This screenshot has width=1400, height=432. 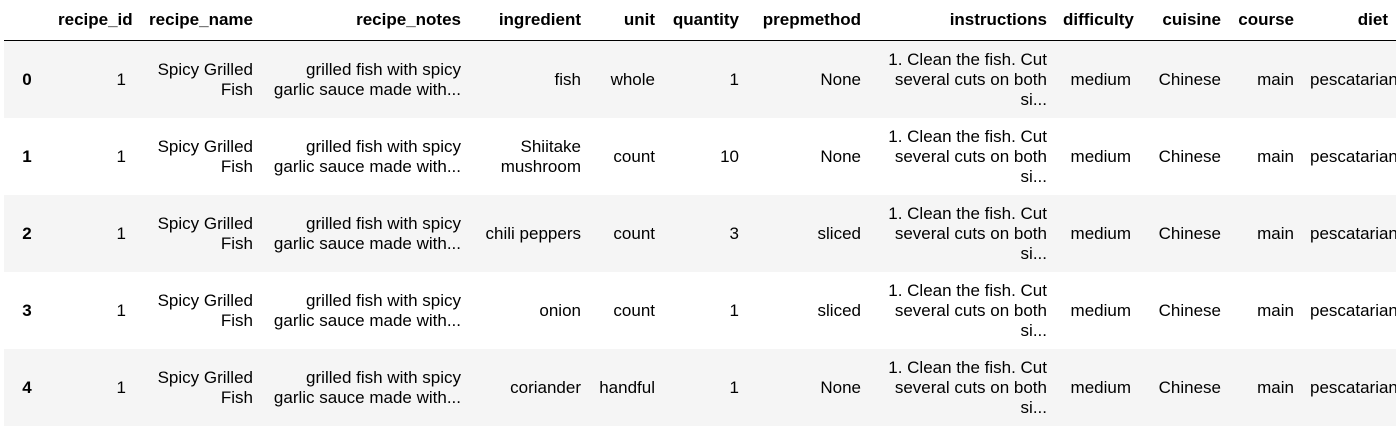 What do you see at coordinates (27, 156) in the screenshot?
I see `row-index: 1` at bounding box center [27, 156].